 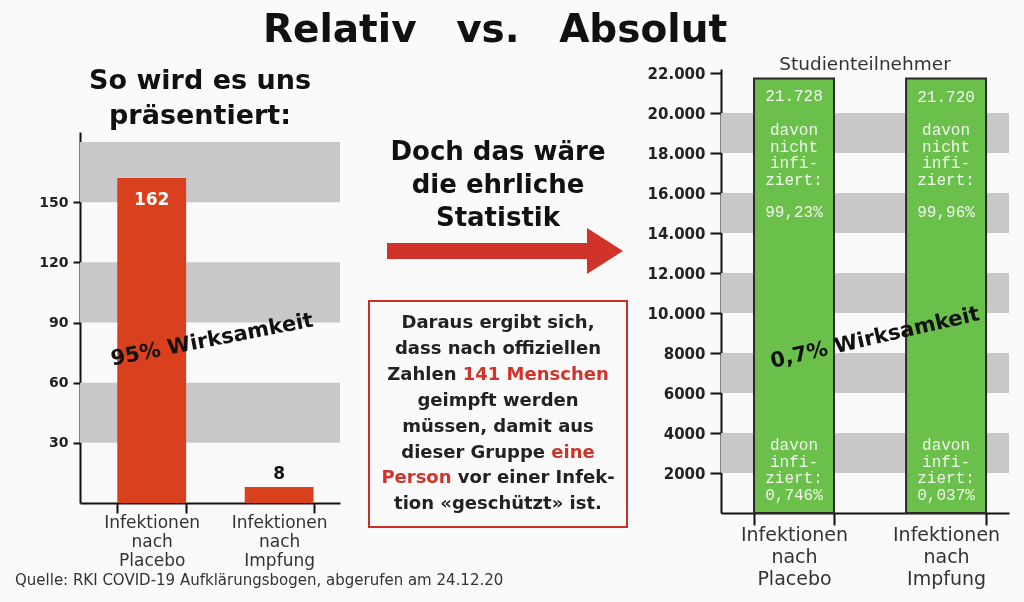 What do you see at coordinates (498, 184) in the screenshot?
I see `text: Doch das wäre die ehrliche Statistik` at bounding box center [498, 184].